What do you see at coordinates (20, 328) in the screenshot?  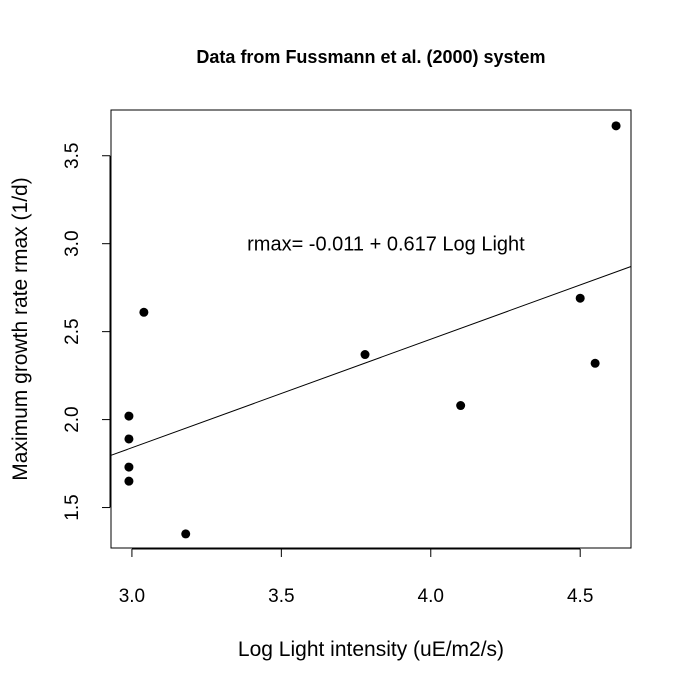 I see `y-axis-label: Maximum growth rate rmax (1/d)` at bounding box center [20, 328].